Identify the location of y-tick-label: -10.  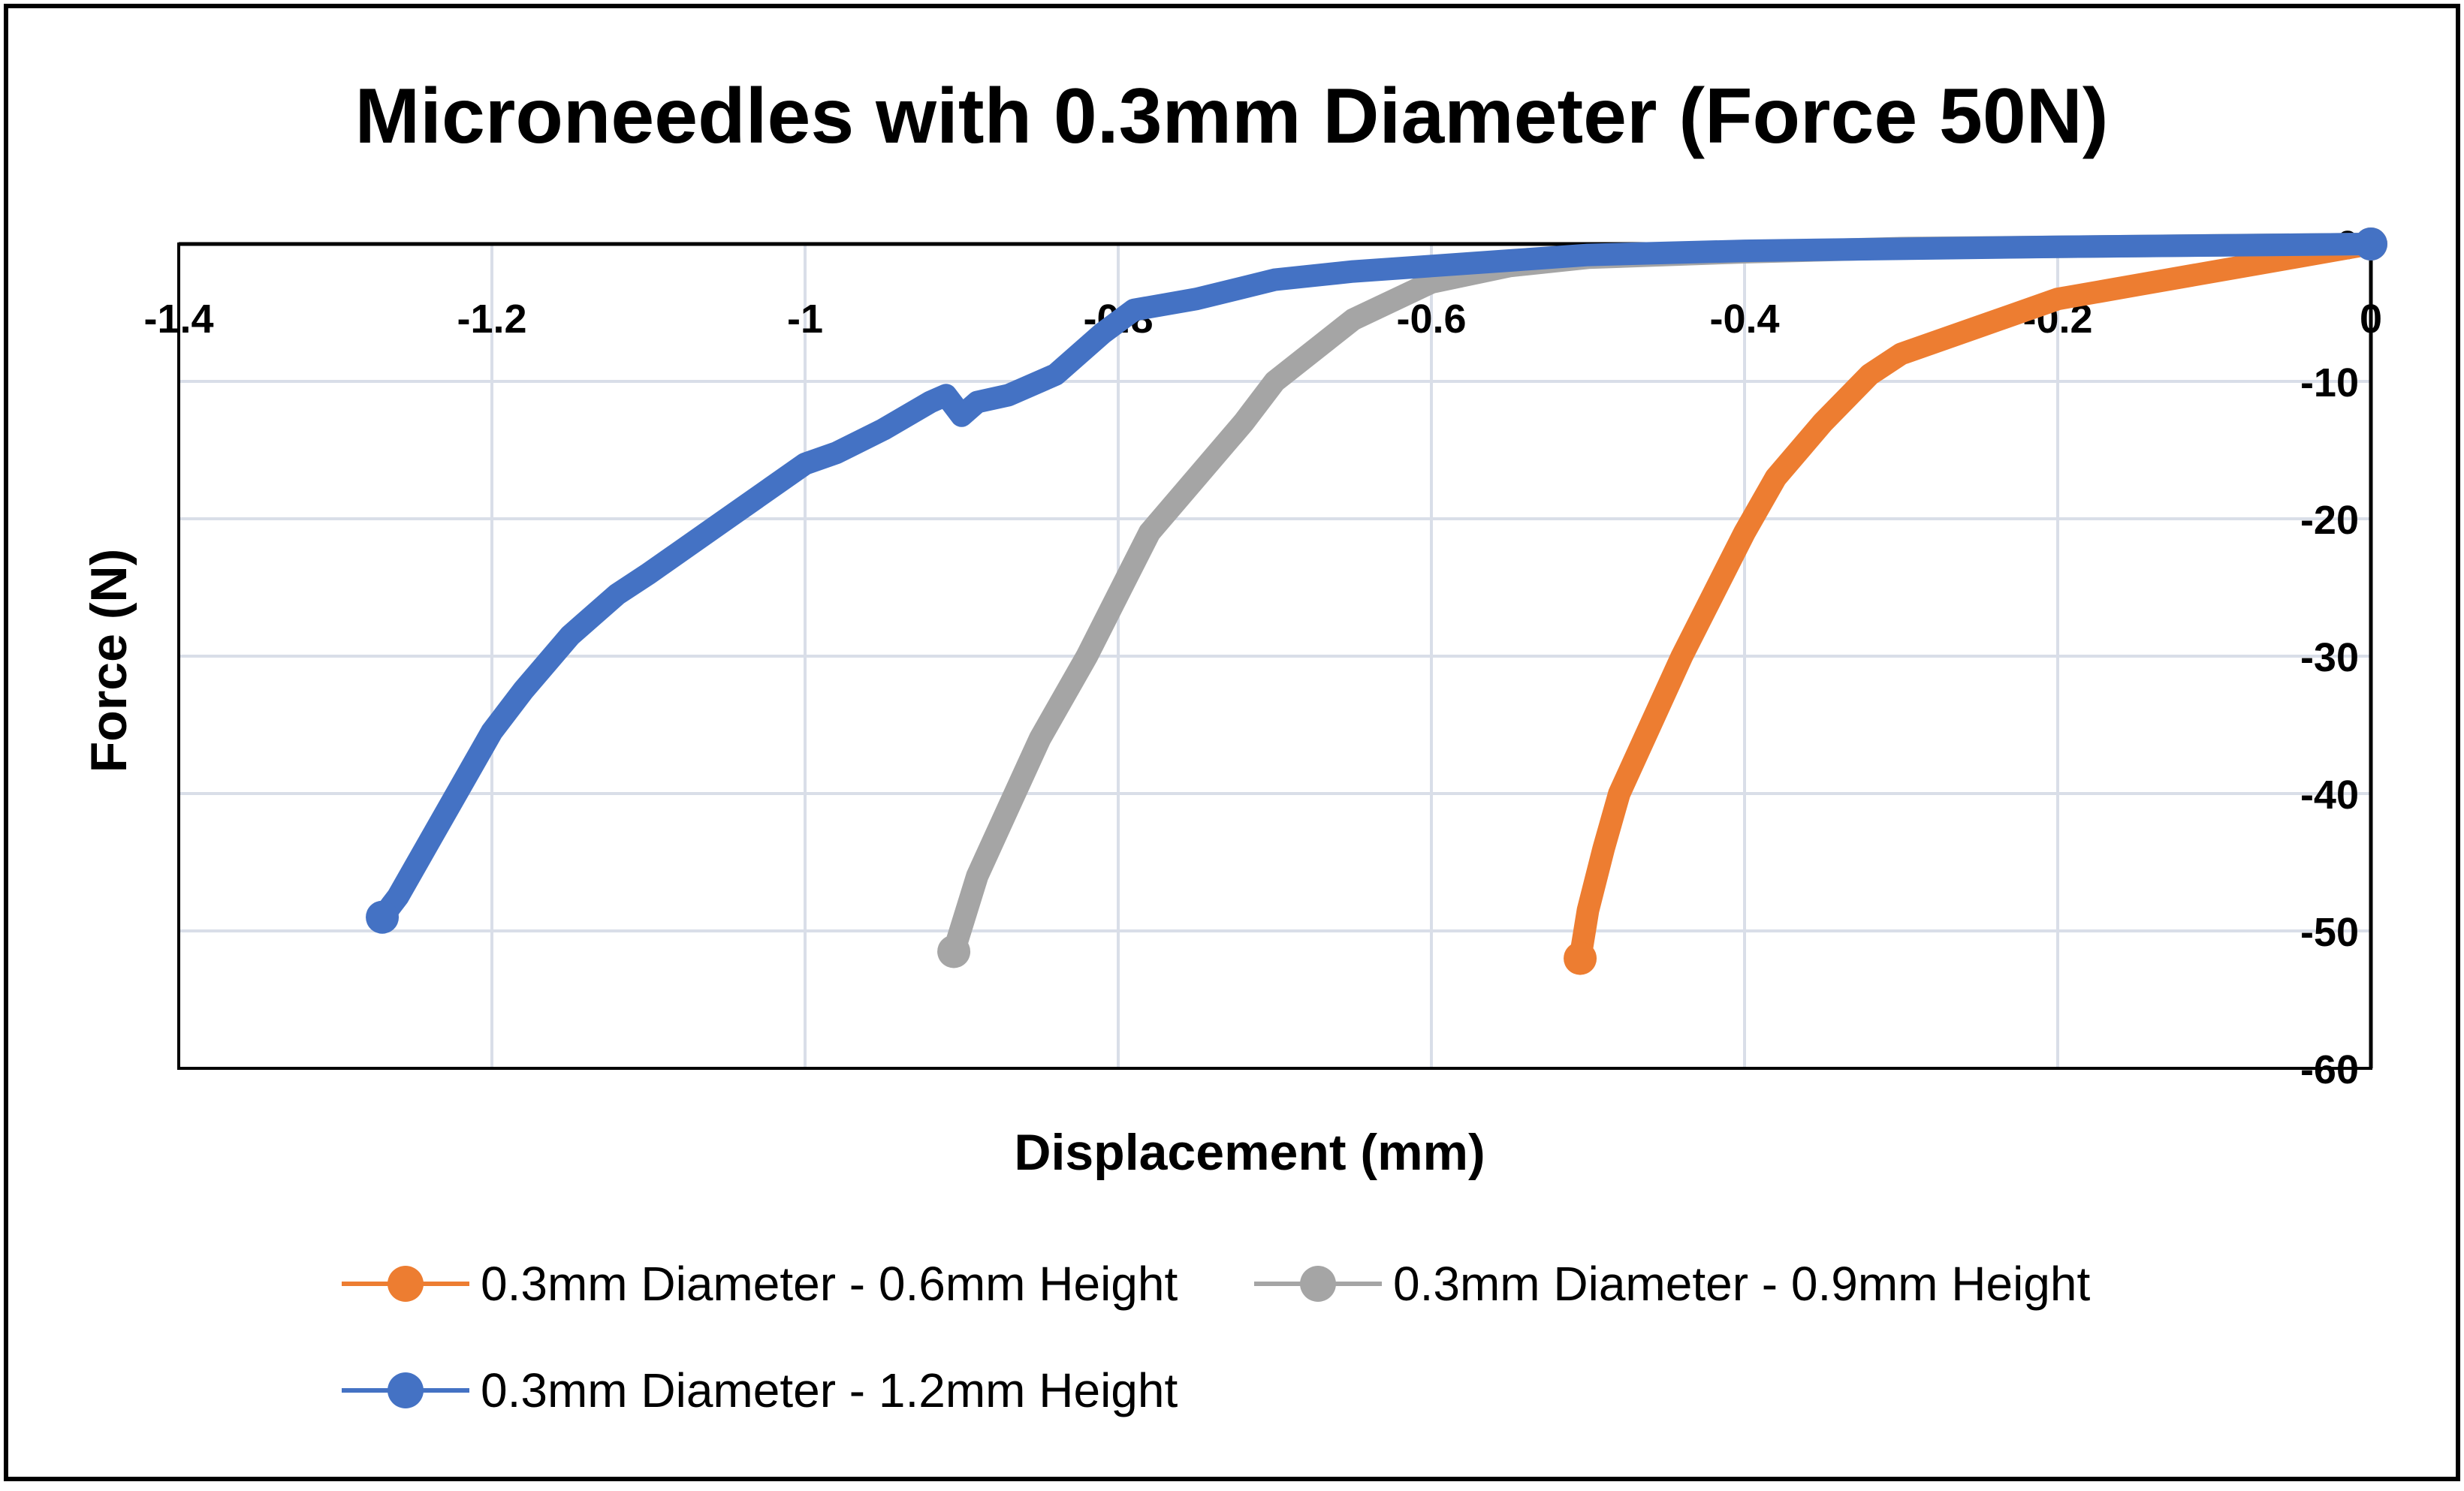
(2329, 382).